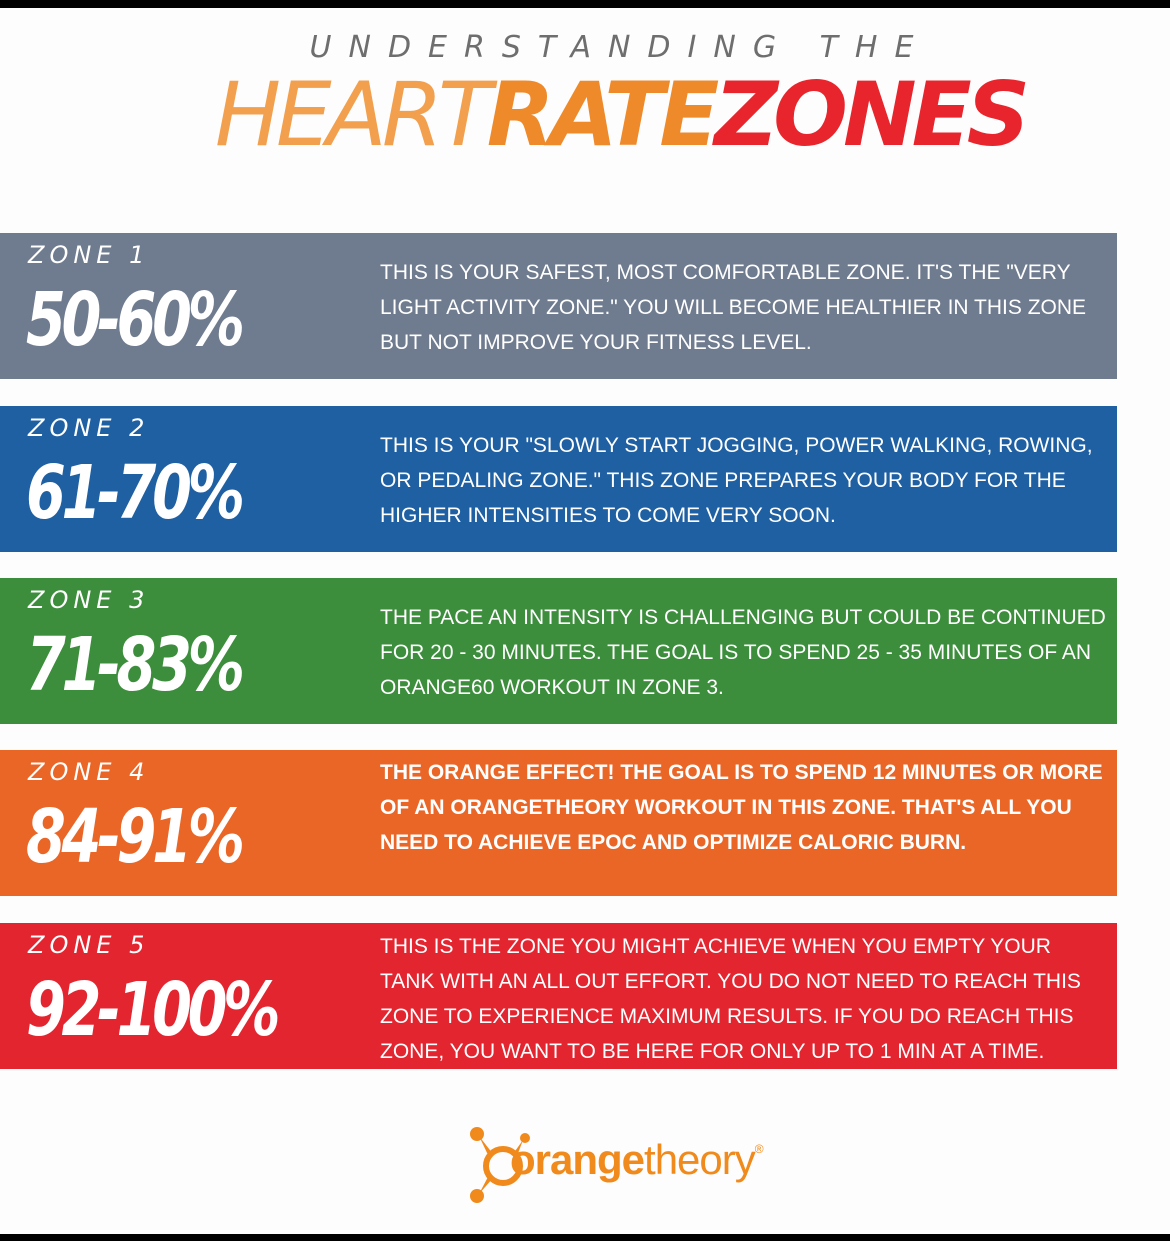 The image size is (1170, 1241). Describe the element at coordinates (89, 428) in the screenshot. I see `zone-label: ZONE 2` at that location.